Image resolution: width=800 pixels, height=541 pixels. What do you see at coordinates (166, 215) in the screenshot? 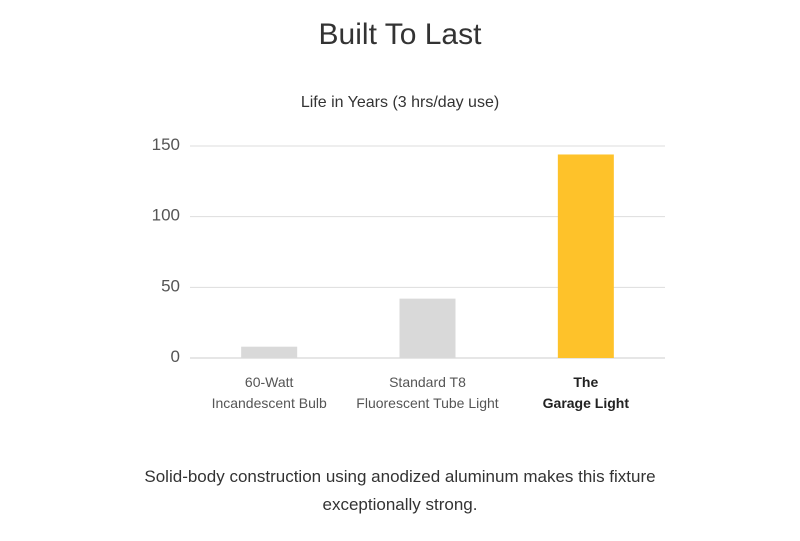
I see `y-tick-label-100: 100` at bounding box center [166, 215].